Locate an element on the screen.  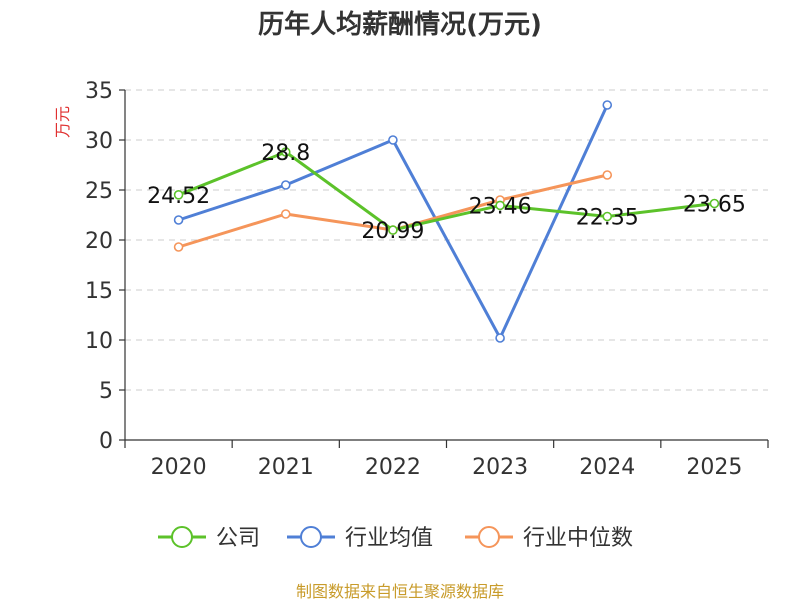
x-tick-label: 2023 is located at coordinates (500, 467).